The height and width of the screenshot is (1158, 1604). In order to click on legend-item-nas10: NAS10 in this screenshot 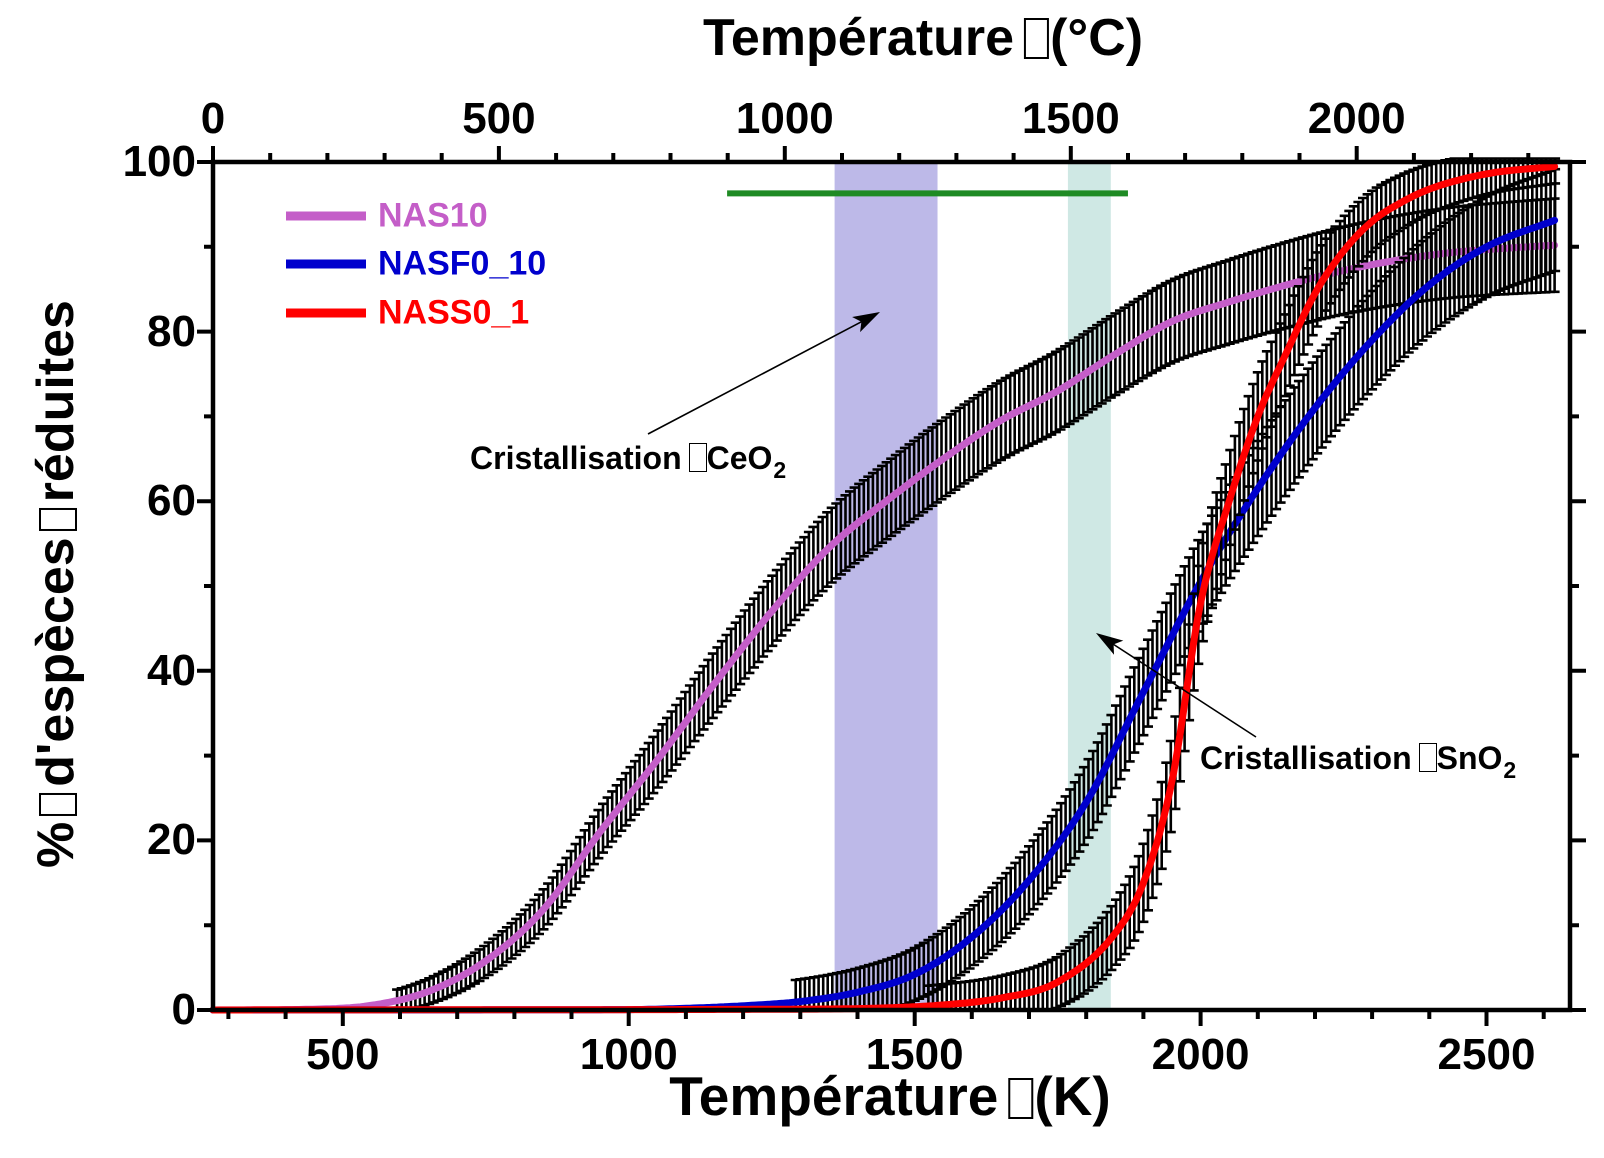, I will do `click(387, 216)`.